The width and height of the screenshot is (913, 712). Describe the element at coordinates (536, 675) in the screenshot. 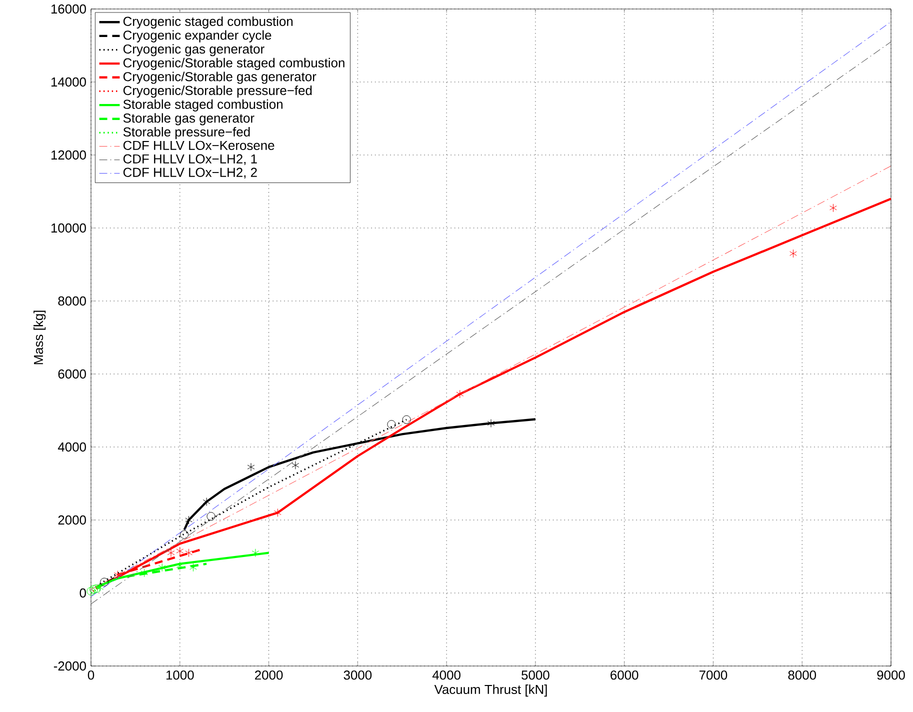

I see `x-tick-label: 5000` at that location.